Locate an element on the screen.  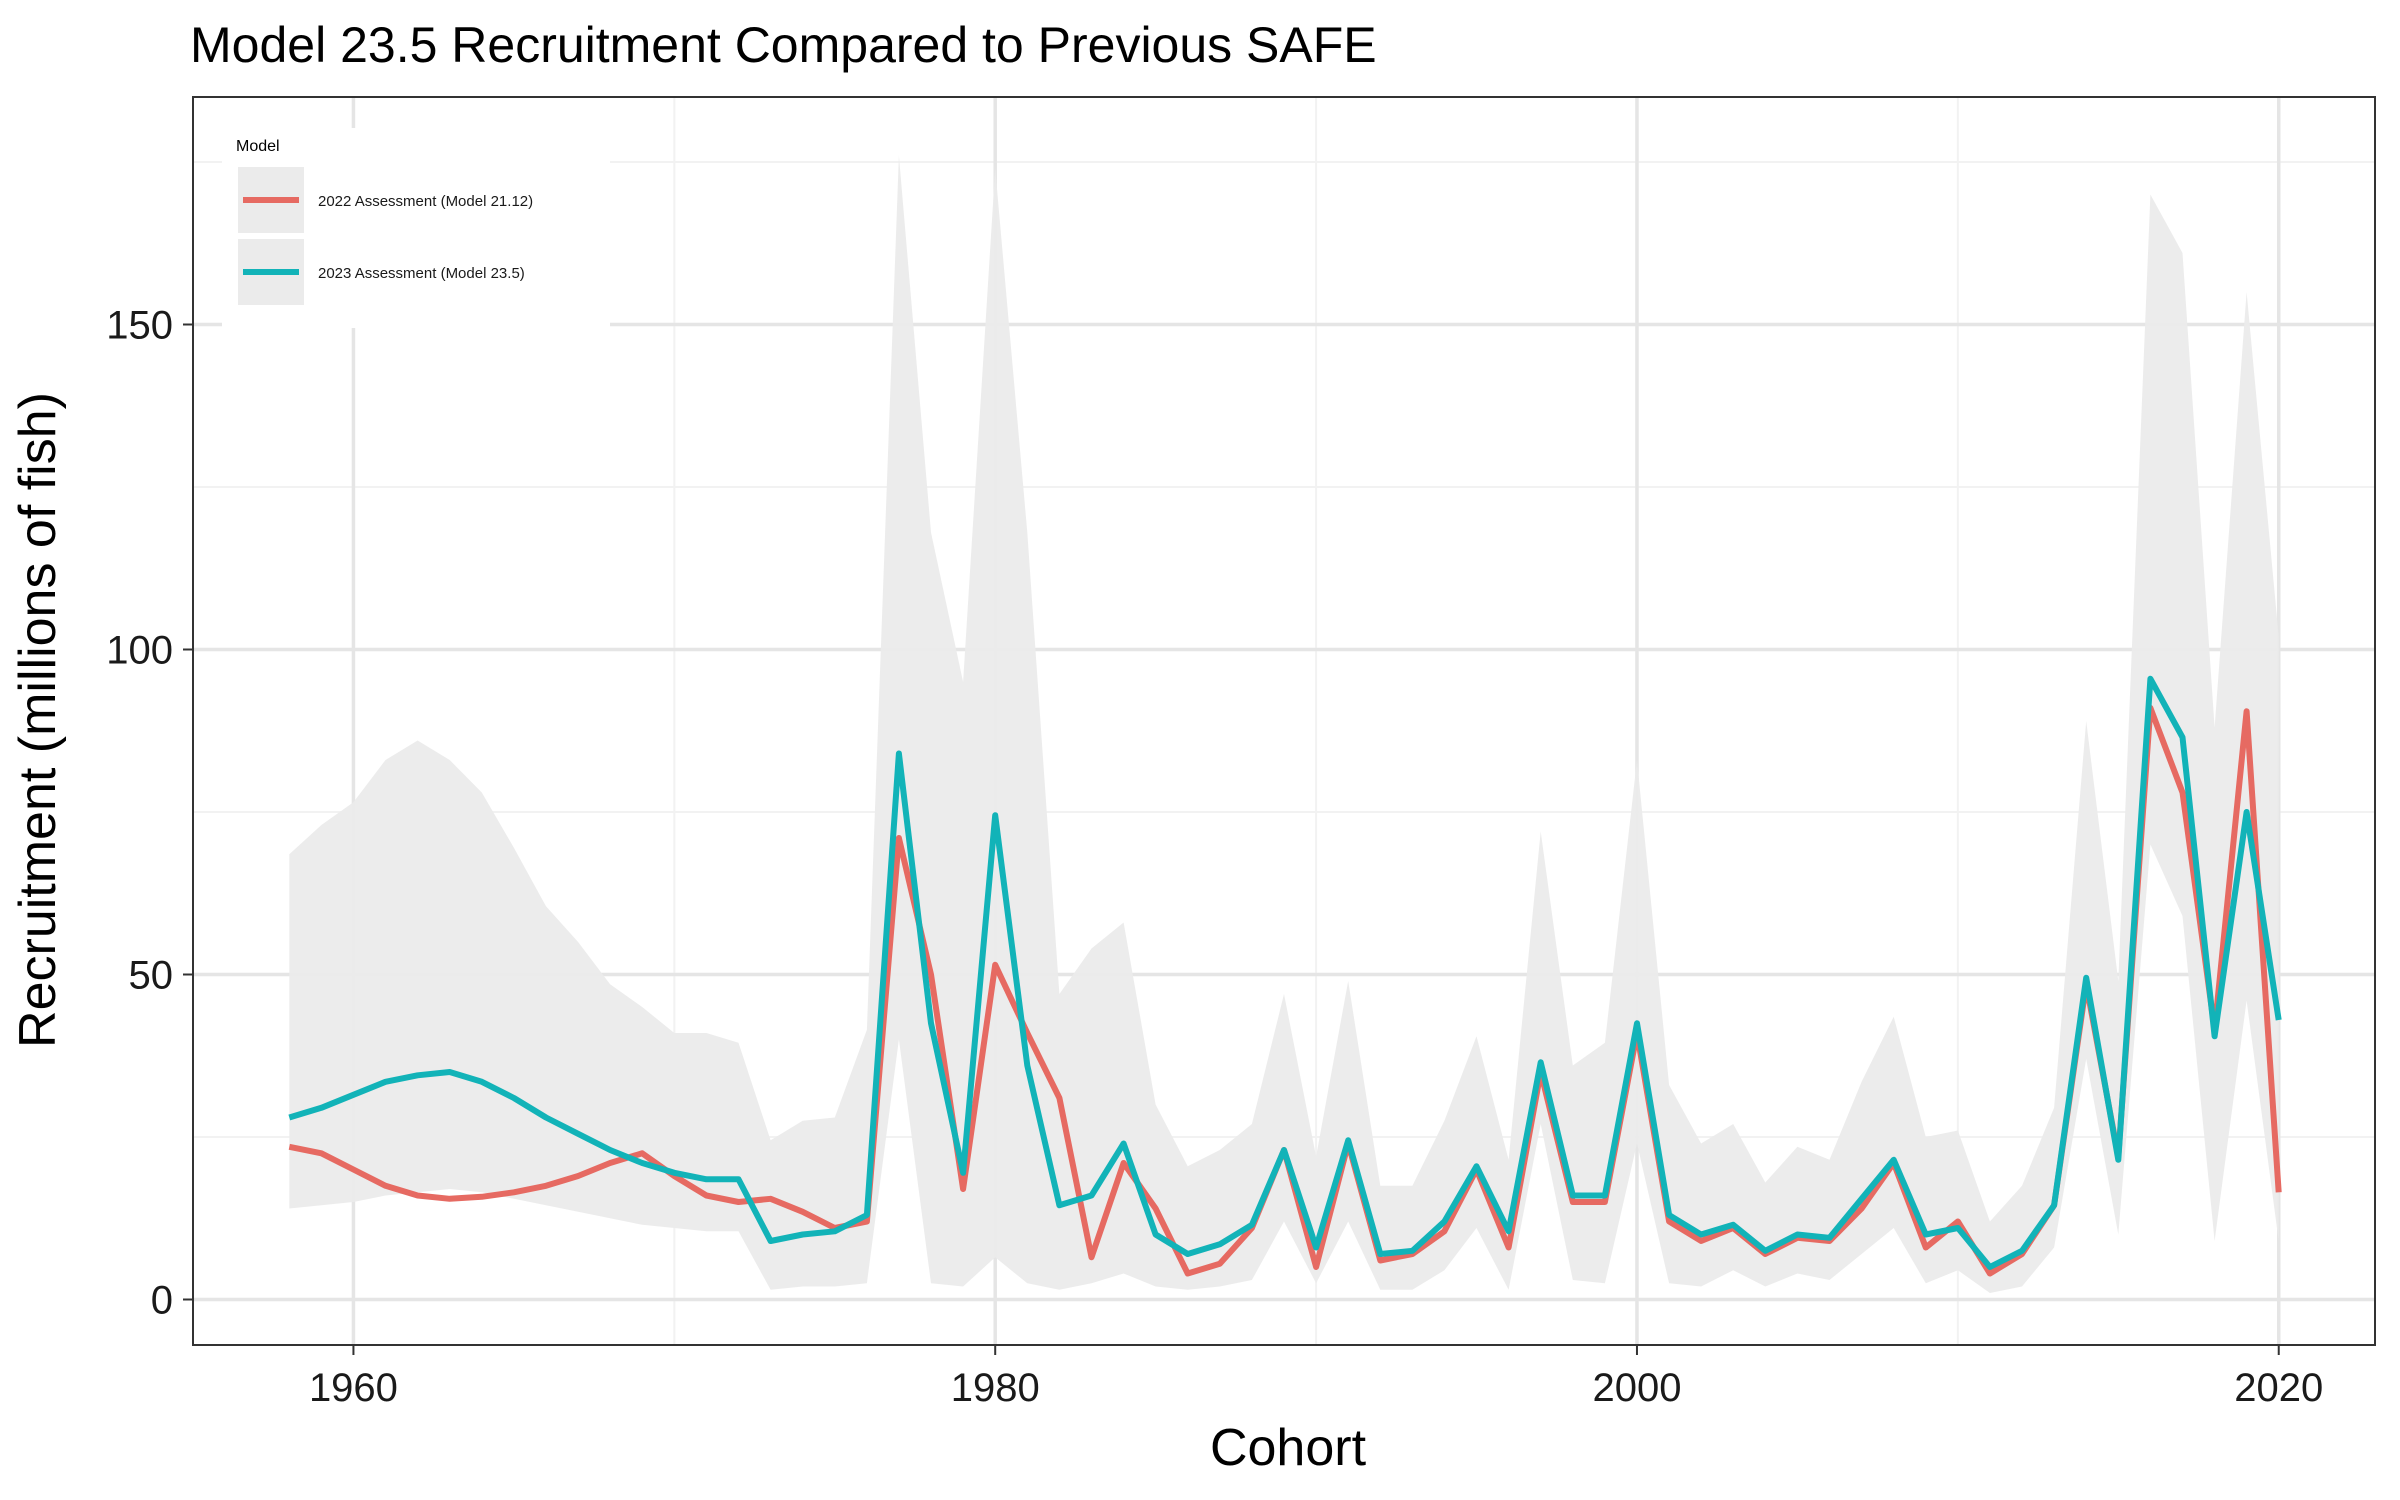
x-tick-label: 2020 is located at coordinates (2278, 1388).